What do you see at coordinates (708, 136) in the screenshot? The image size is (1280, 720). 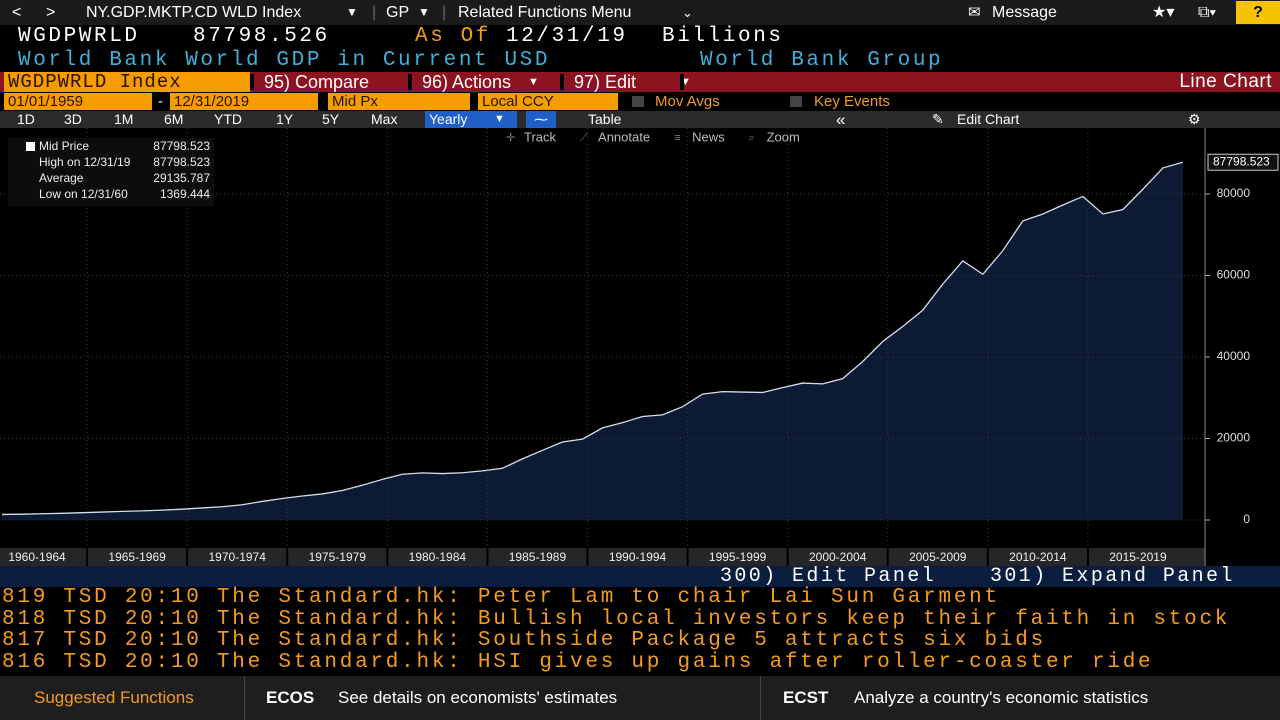 I see `chart-tool: News` at bounding box center [708, 136].